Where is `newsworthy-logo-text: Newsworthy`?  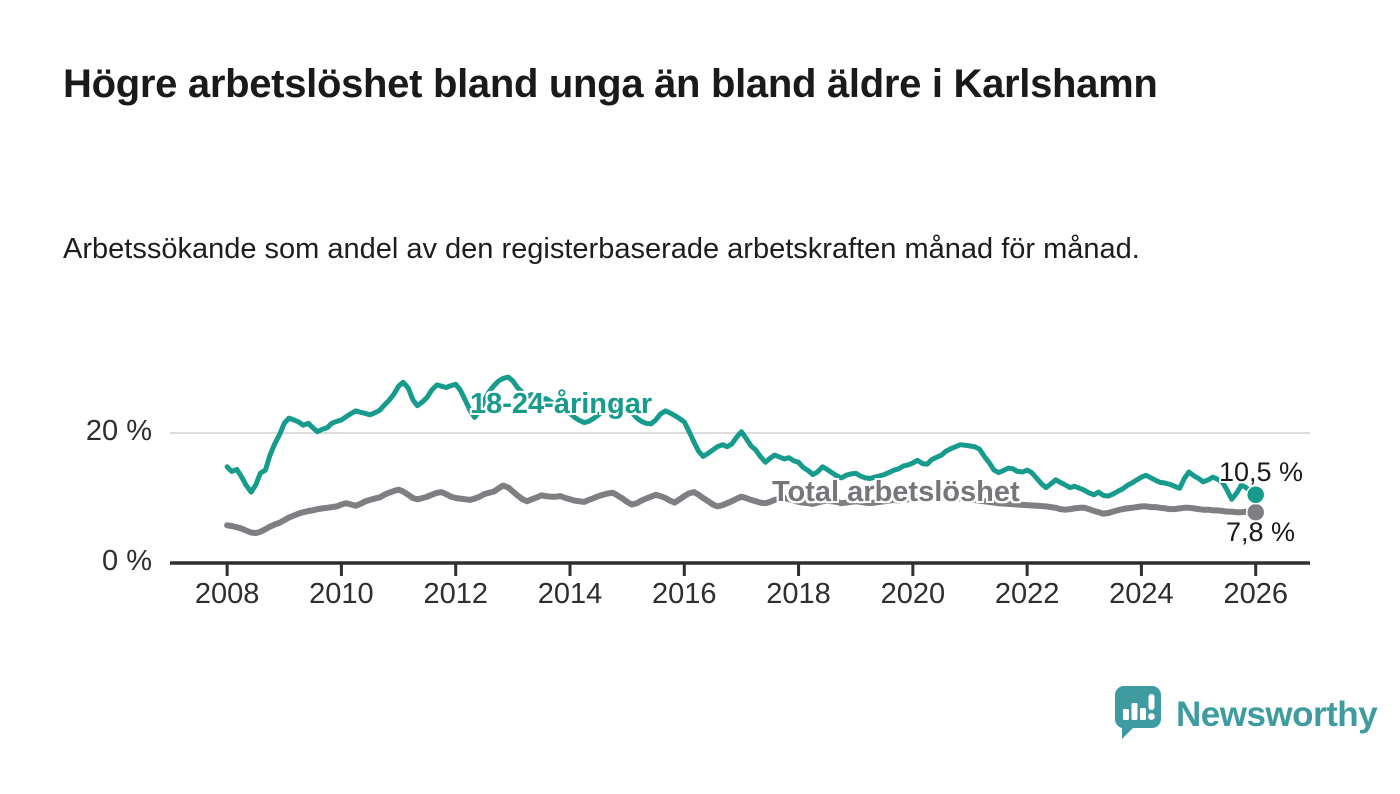 newsworthy-logo-text: Newsworthy is located at coordinates (1277, 714).